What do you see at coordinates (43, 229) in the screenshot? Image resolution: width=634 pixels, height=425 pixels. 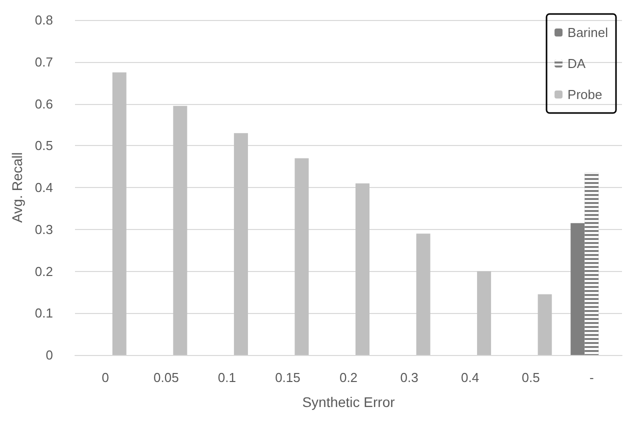 I see `y-tick-label: 0.3` at bounding box center [43, 229].